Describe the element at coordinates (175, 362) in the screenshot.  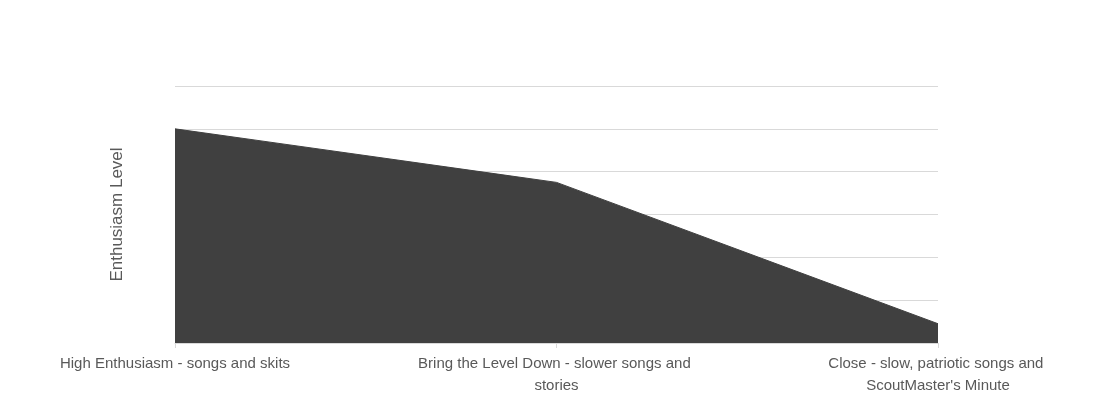
I see `x-tick-label: High Enthusiasm - songs and skits` at that location.